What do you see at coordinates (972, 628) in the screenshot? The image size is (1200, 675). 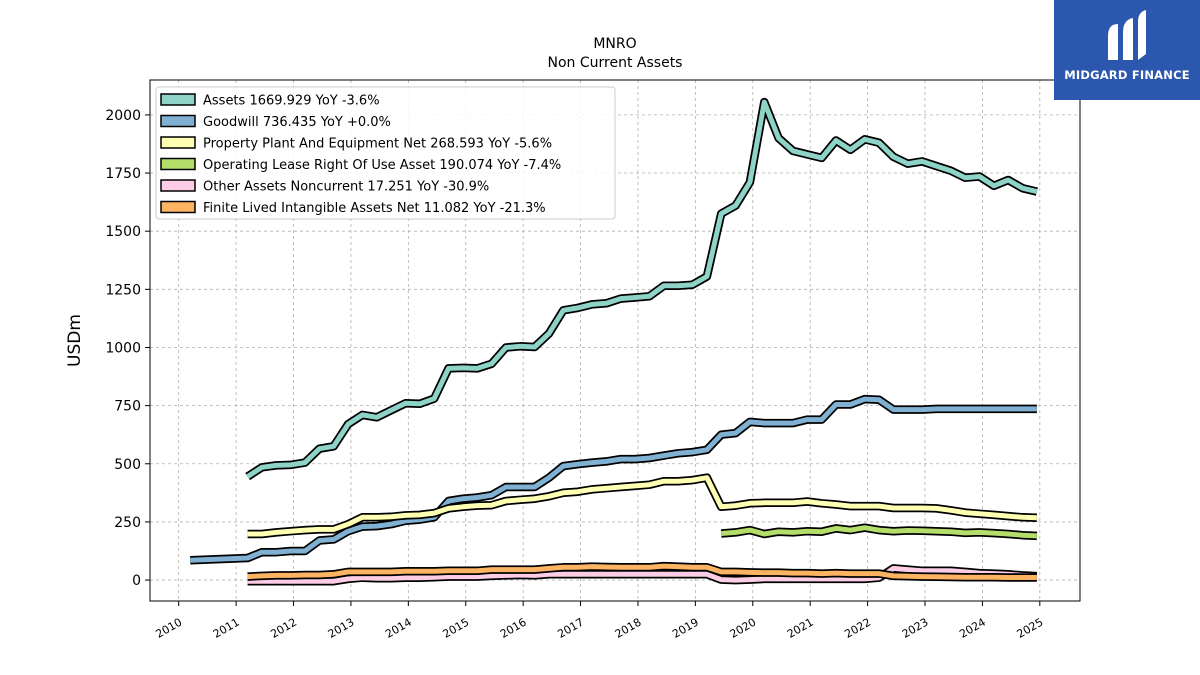 I see `x-tick-label: 2024` at bounding box center [972, 628].